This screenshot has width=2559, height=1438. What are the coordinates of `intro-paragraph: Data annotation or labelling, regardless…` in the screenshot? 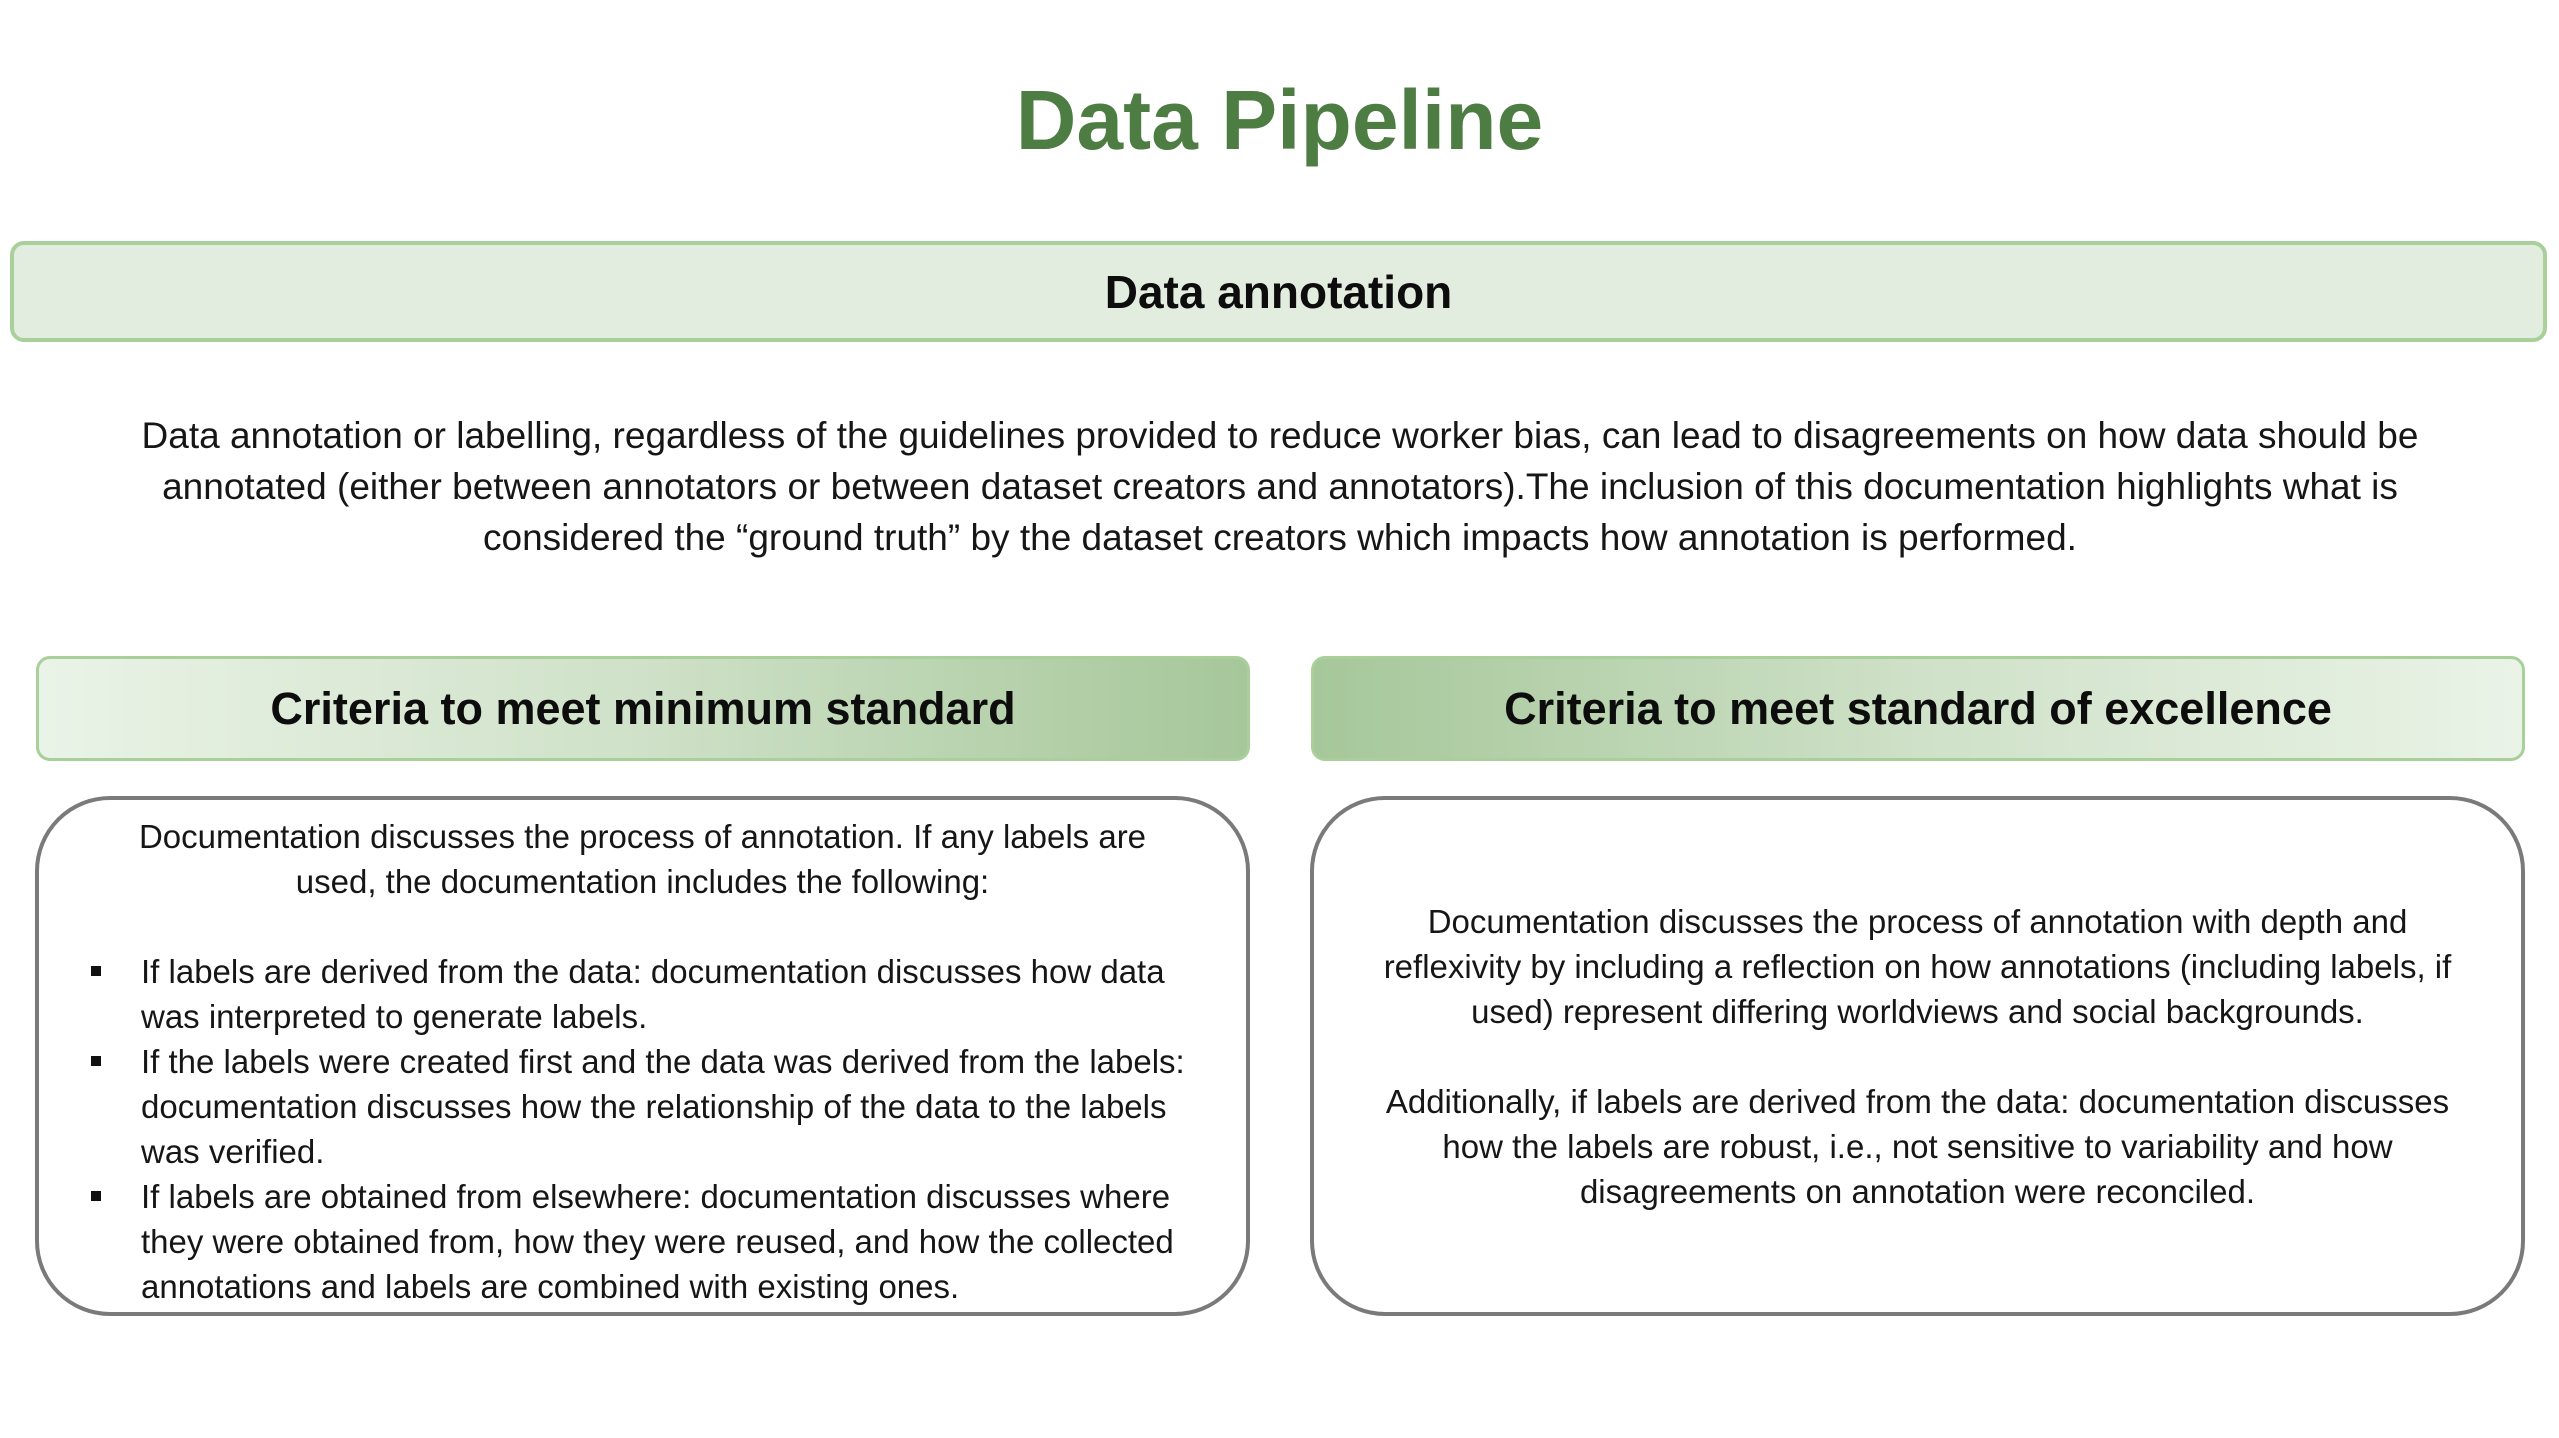 It's located at (1280, 486).